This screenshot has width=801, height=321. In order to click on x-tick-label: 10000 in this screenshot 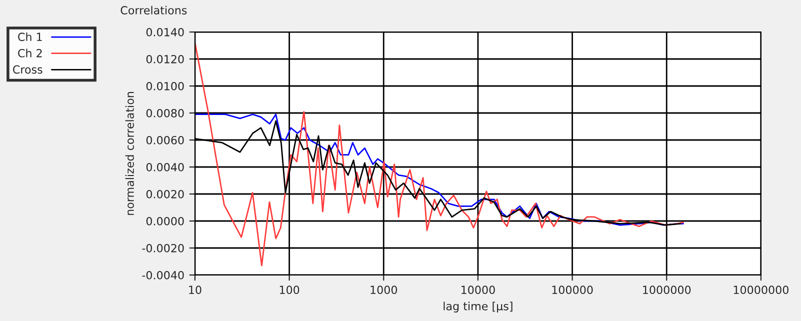, I will do `click(478, 290)`.